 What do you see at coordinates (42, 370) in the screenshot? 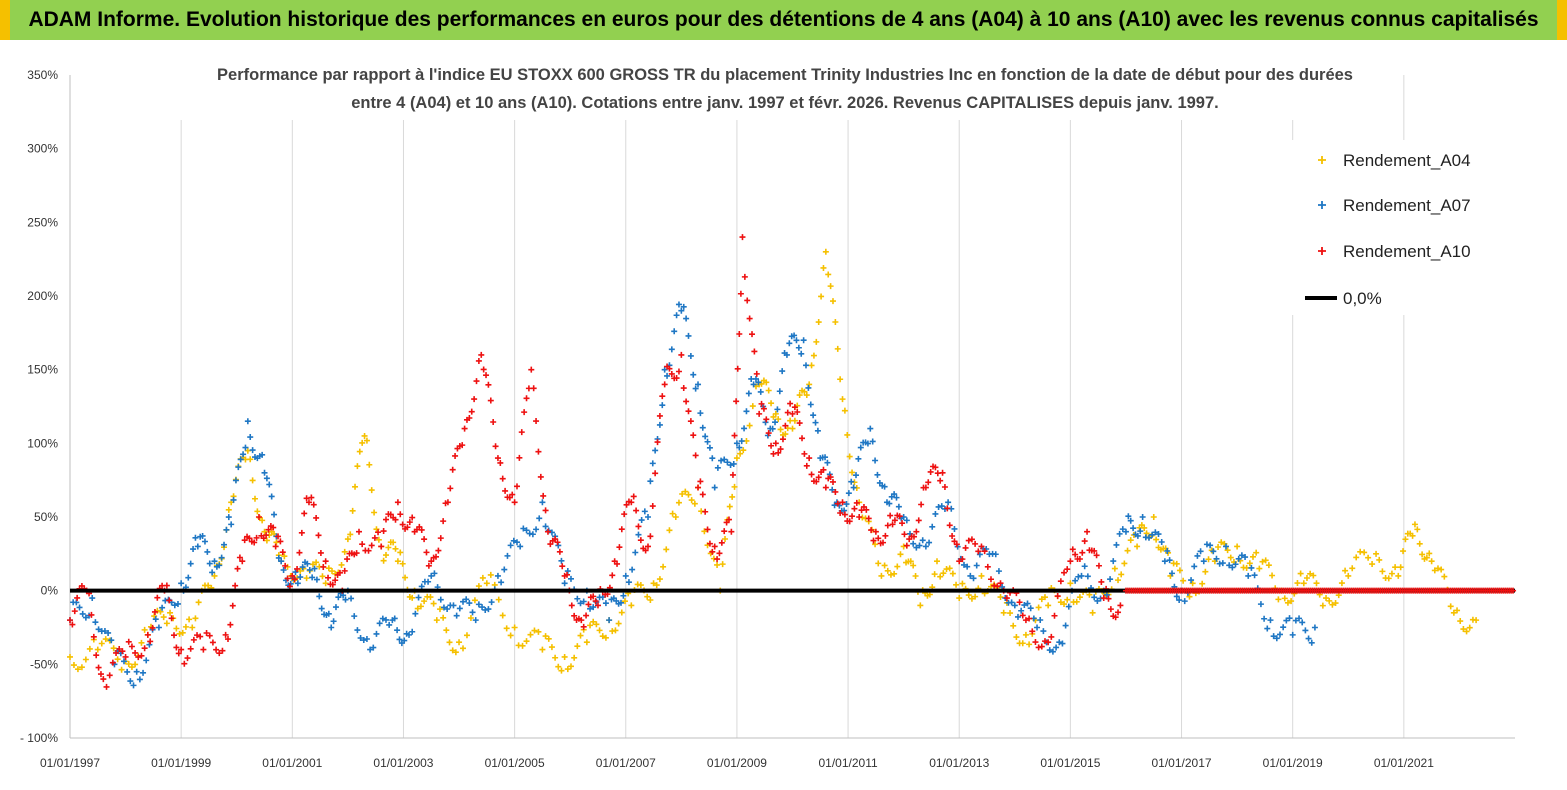
I see `y-tick-label: 150%` at bounding box center [42, 370].